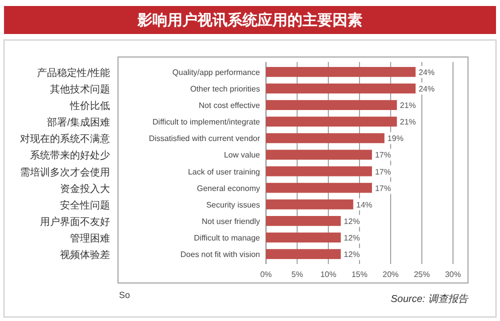 Image resolution: width=500 pixels, height=321 pixels. What do you see at coordinates (422, 274) in the screenshot?
I see `x-tick-label: 25%` at bounding box center [422, 274].